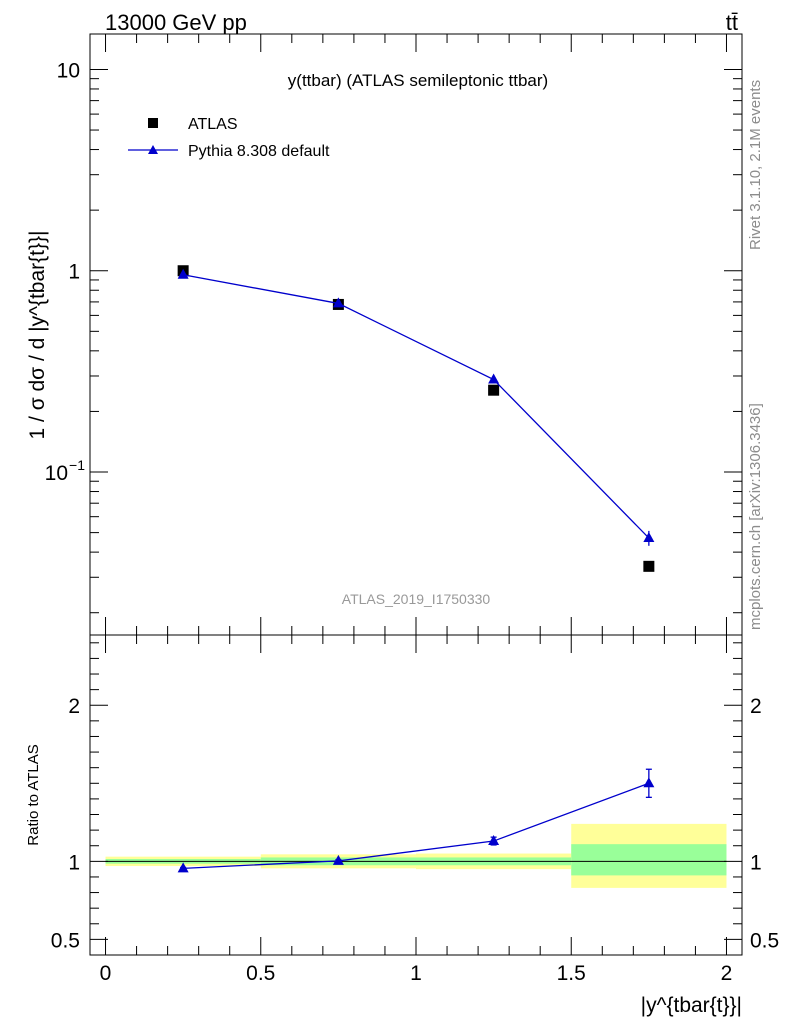 This screenshot has width=786, height=1024. What do you see at coordinates (106, 973) in the screenshot?
I see `x-tick-label-0: 0` at bounding box center [106, 973].